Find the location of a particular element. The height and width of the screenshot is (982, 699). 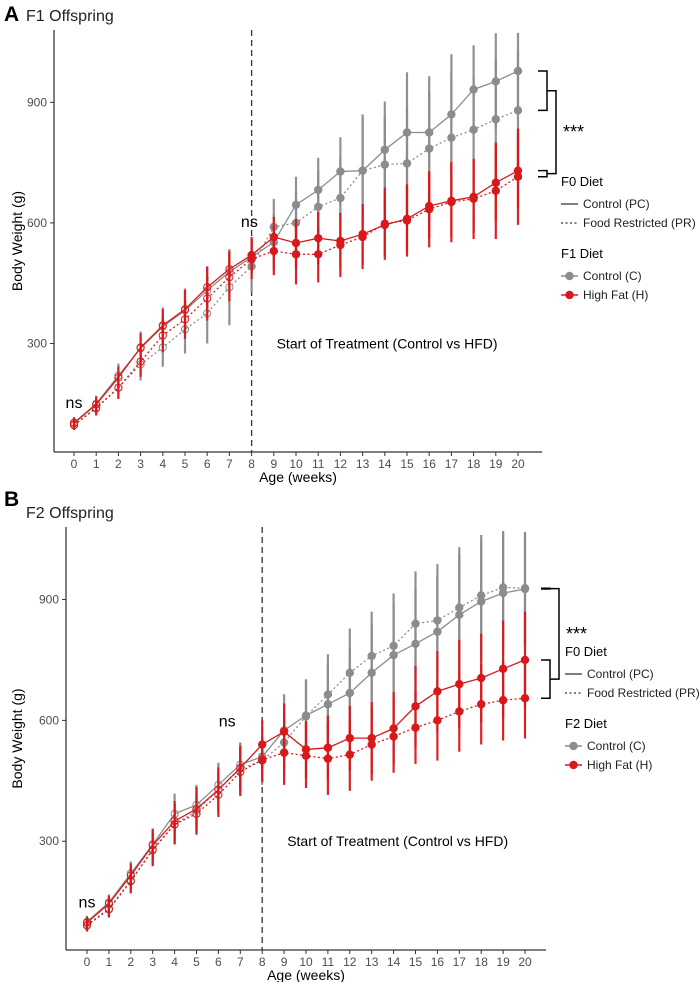

x-tick-label: 0 is located at coordinates (74, 464).